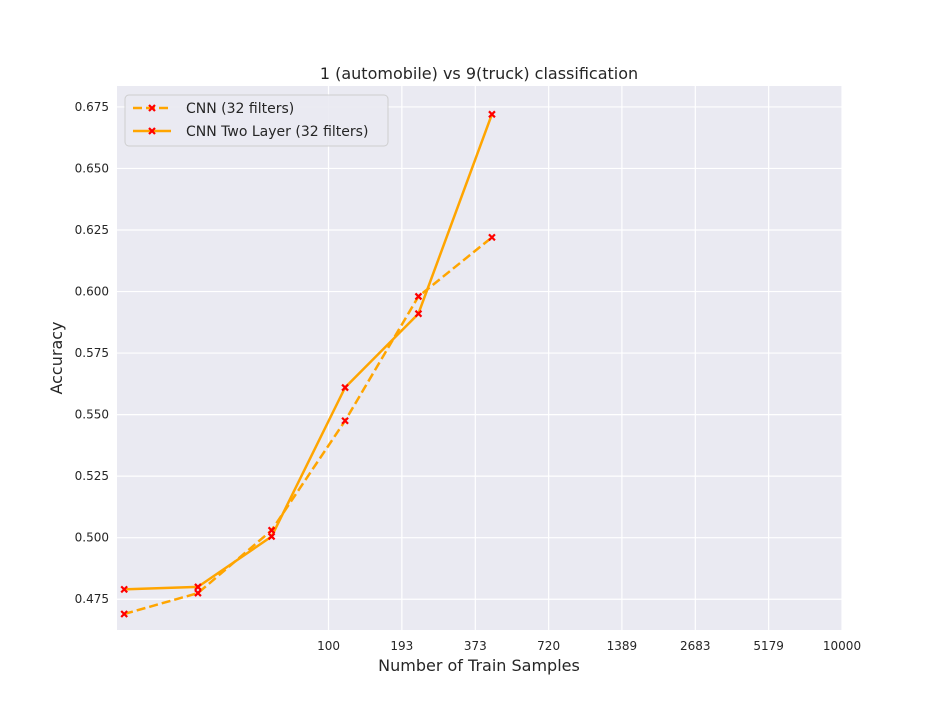 The image size is (936, 720). Describe the element at coordinates (548, 646) in the screenshot. I see `x-tick-label: 720` at that location.